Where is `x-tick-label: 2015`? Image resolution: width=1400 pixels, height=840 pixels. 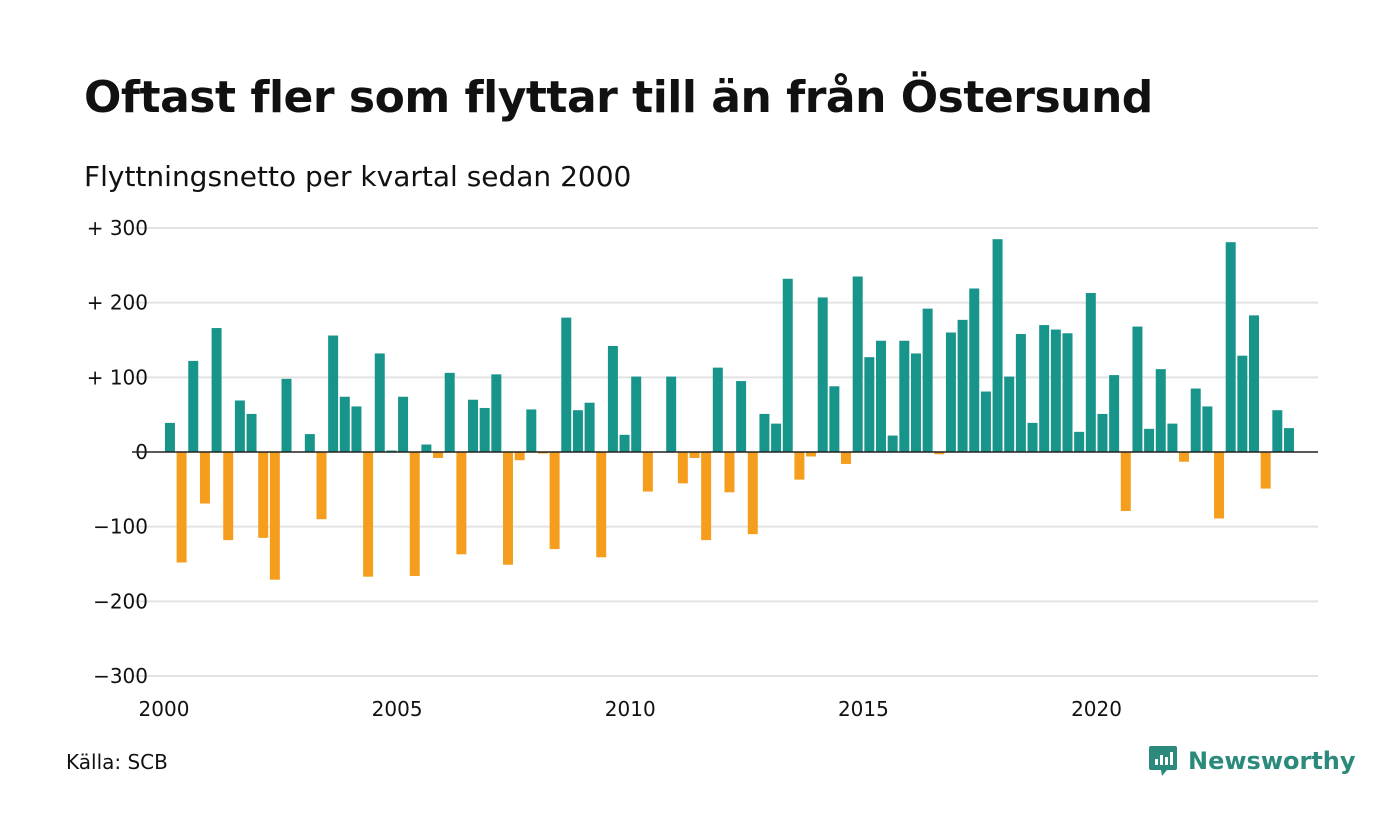
x-tick-label: 2015 is located at coordinates (863, 709).